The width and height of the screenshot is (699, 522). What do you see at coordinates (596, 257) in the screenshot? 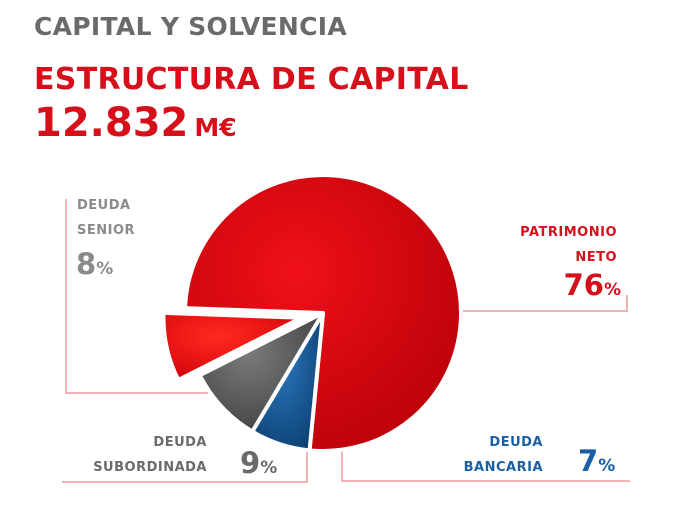
I see `slice-name: NETO` at bounding box center [596, 257].